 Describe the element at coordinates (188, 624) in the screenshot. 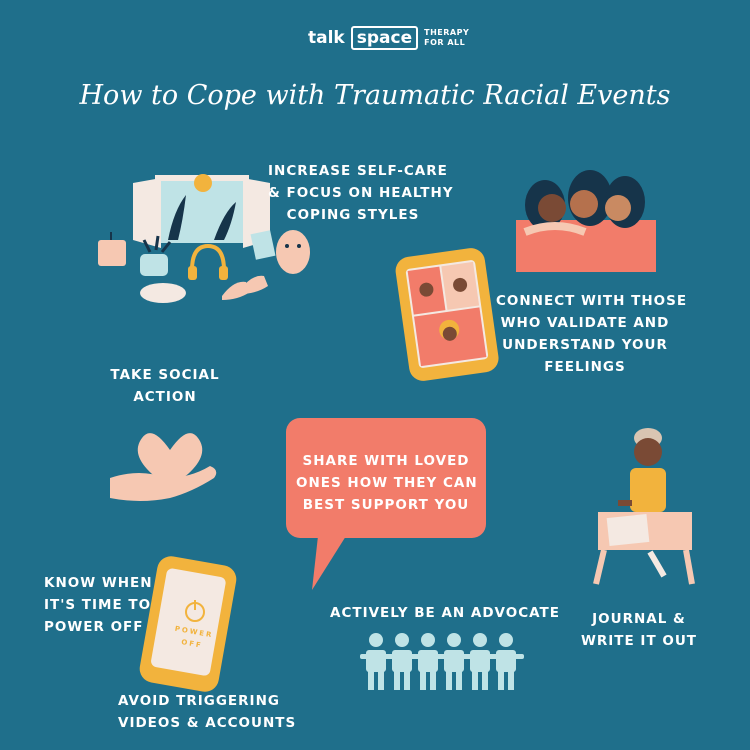

I see `power-off-phone-icon` at that location.